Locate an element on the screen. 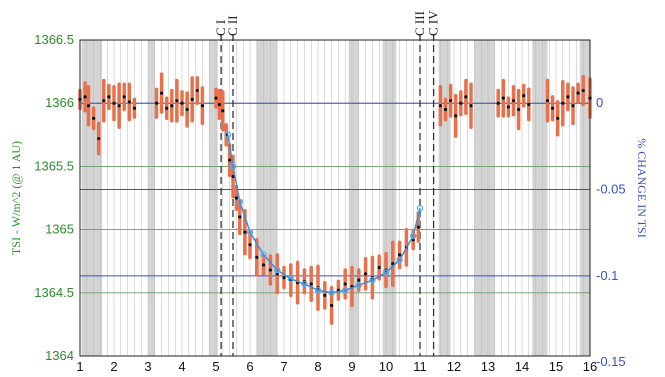 This screenshot has height=377, width=665. x-tick-label: 11 is located at coordinates (420, 366).